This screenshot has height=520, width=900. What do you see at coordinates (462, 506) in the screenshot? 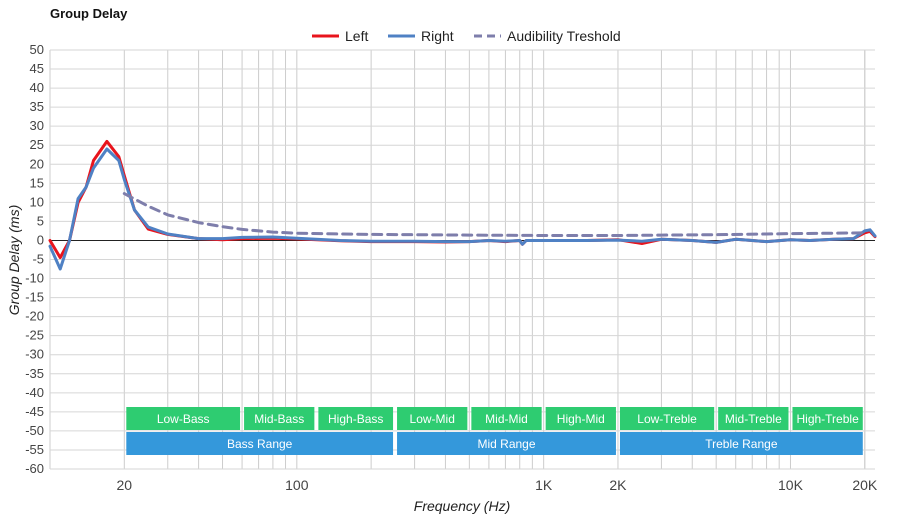
I see `x-axis-title: Frequency (Hz)` at bounding box center [462, 506].